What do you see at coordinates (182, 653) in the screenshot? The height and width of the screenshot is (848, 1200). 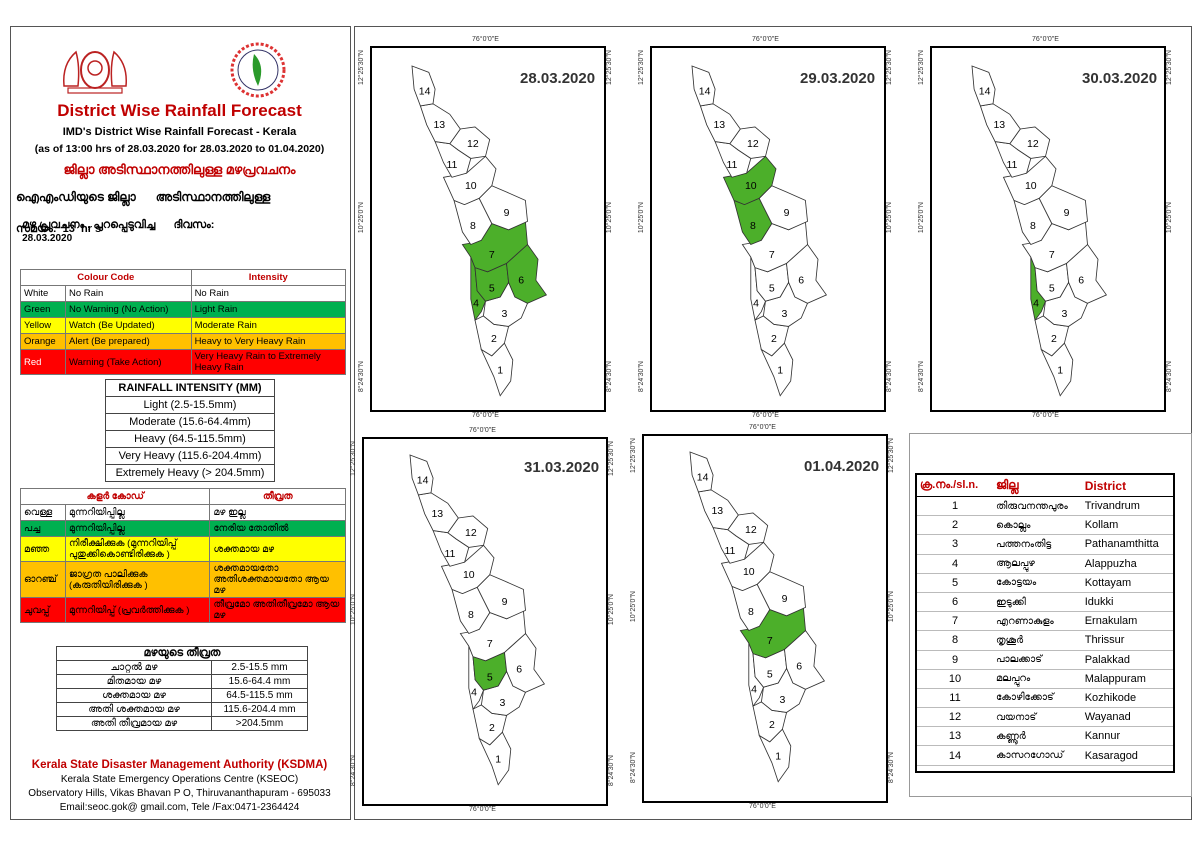 I see `ml-intensity-title: മഴയുടെ തീവ്രത` at bounding box center [182, 653].